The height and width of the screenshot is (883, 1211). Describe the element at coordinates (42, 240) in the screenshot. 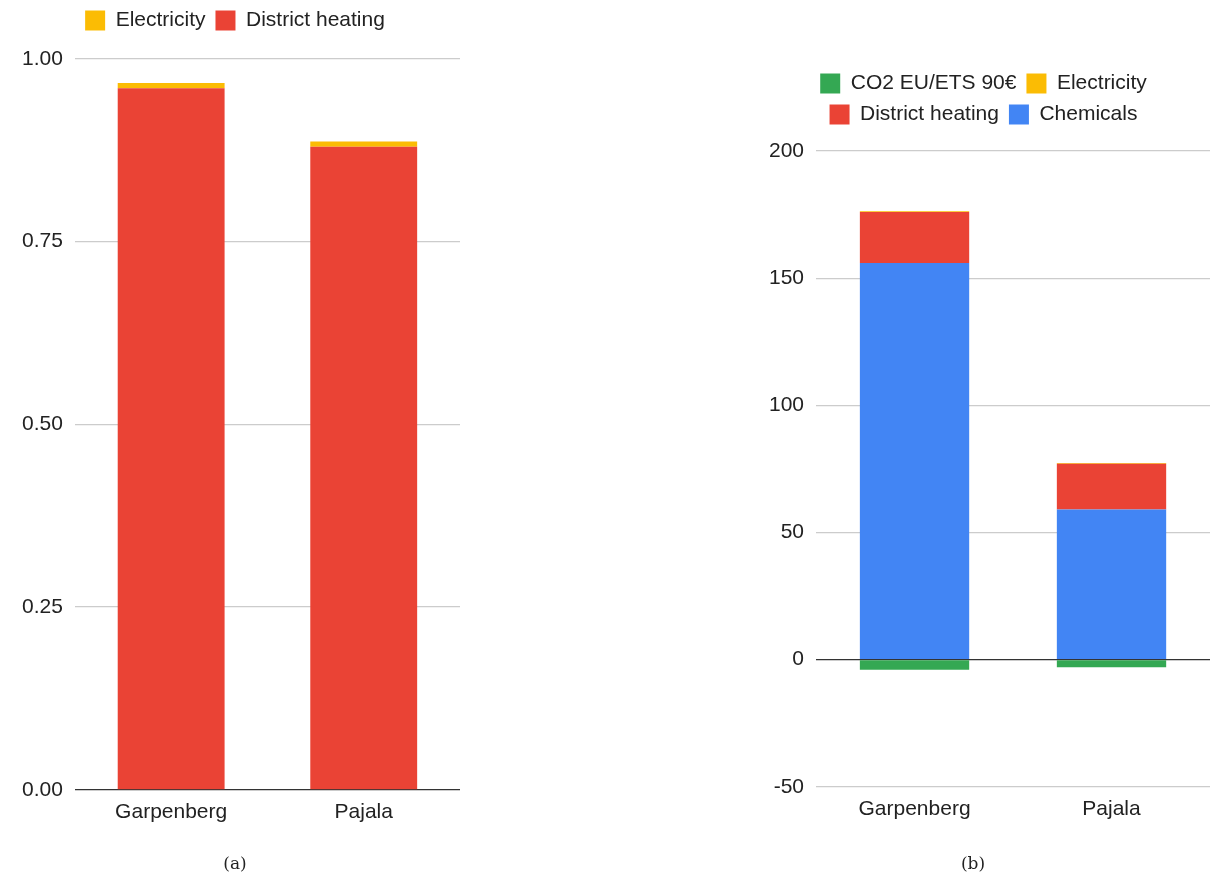

I see `y-tick-label: 0.75` at that location.